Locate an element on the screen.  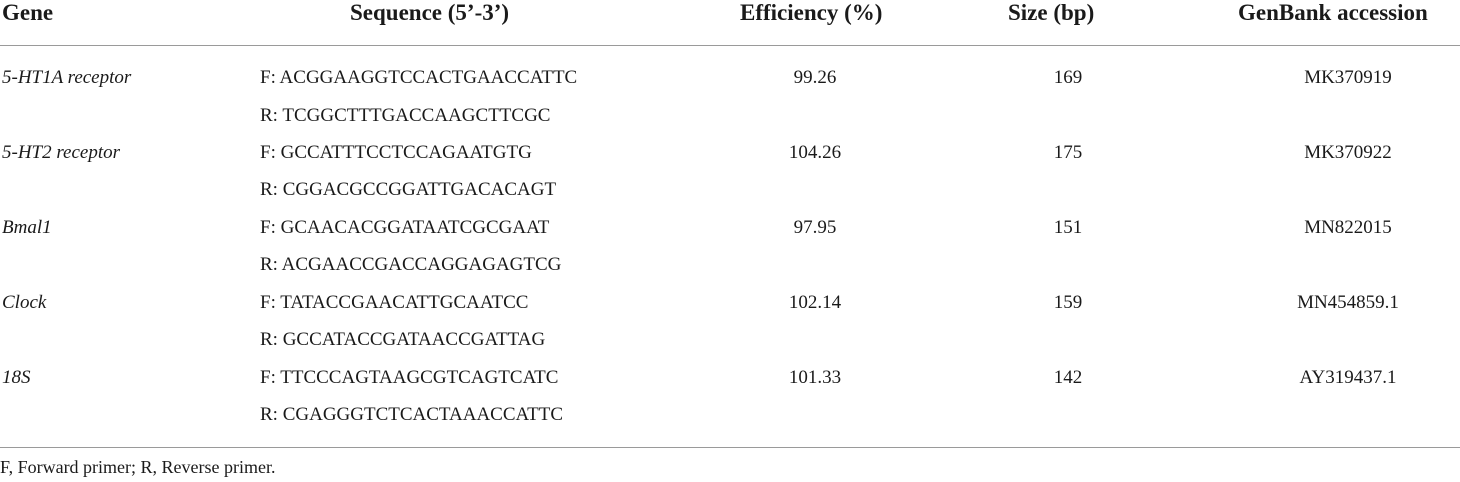
table-cell-gene: 5-HT2 receptor is located at coordinates (61, 152).